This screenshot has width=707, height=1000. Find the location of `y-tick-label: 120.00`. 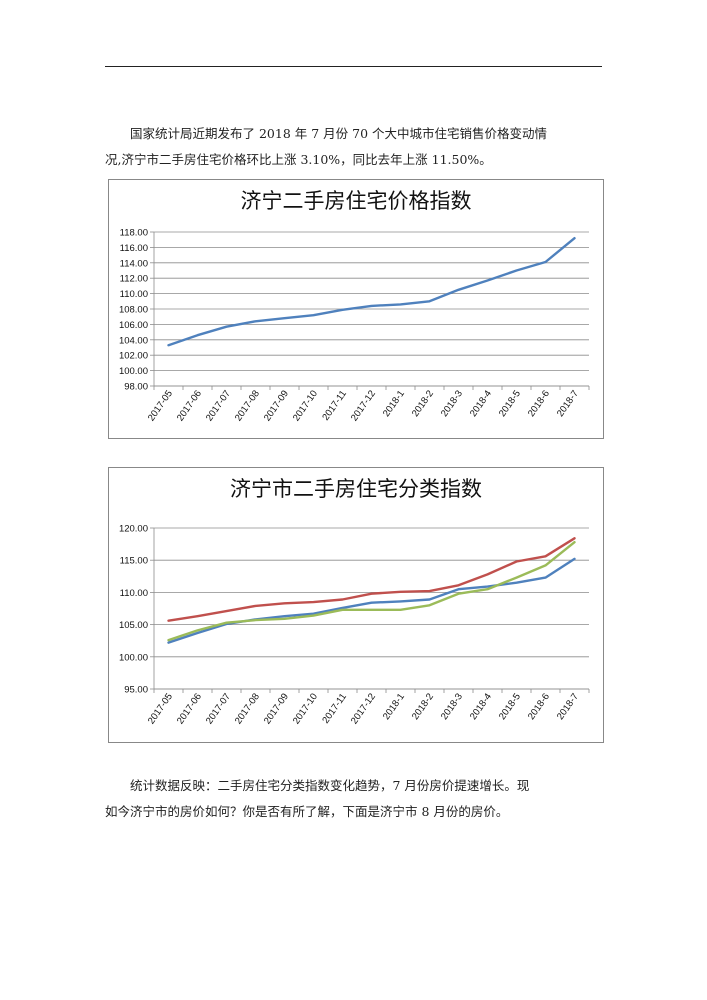

y-tick-label: 120.00 is located at coordinates (133, 529).